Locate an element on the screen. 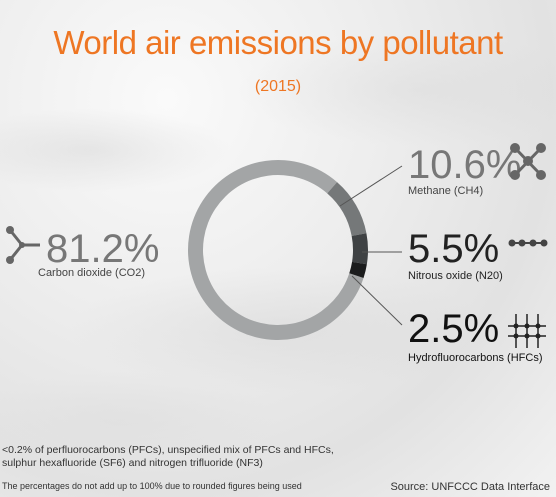 The height and width of the screenshot is (497, 556). chain-molecule-icon is located at coordinates (528, 243).